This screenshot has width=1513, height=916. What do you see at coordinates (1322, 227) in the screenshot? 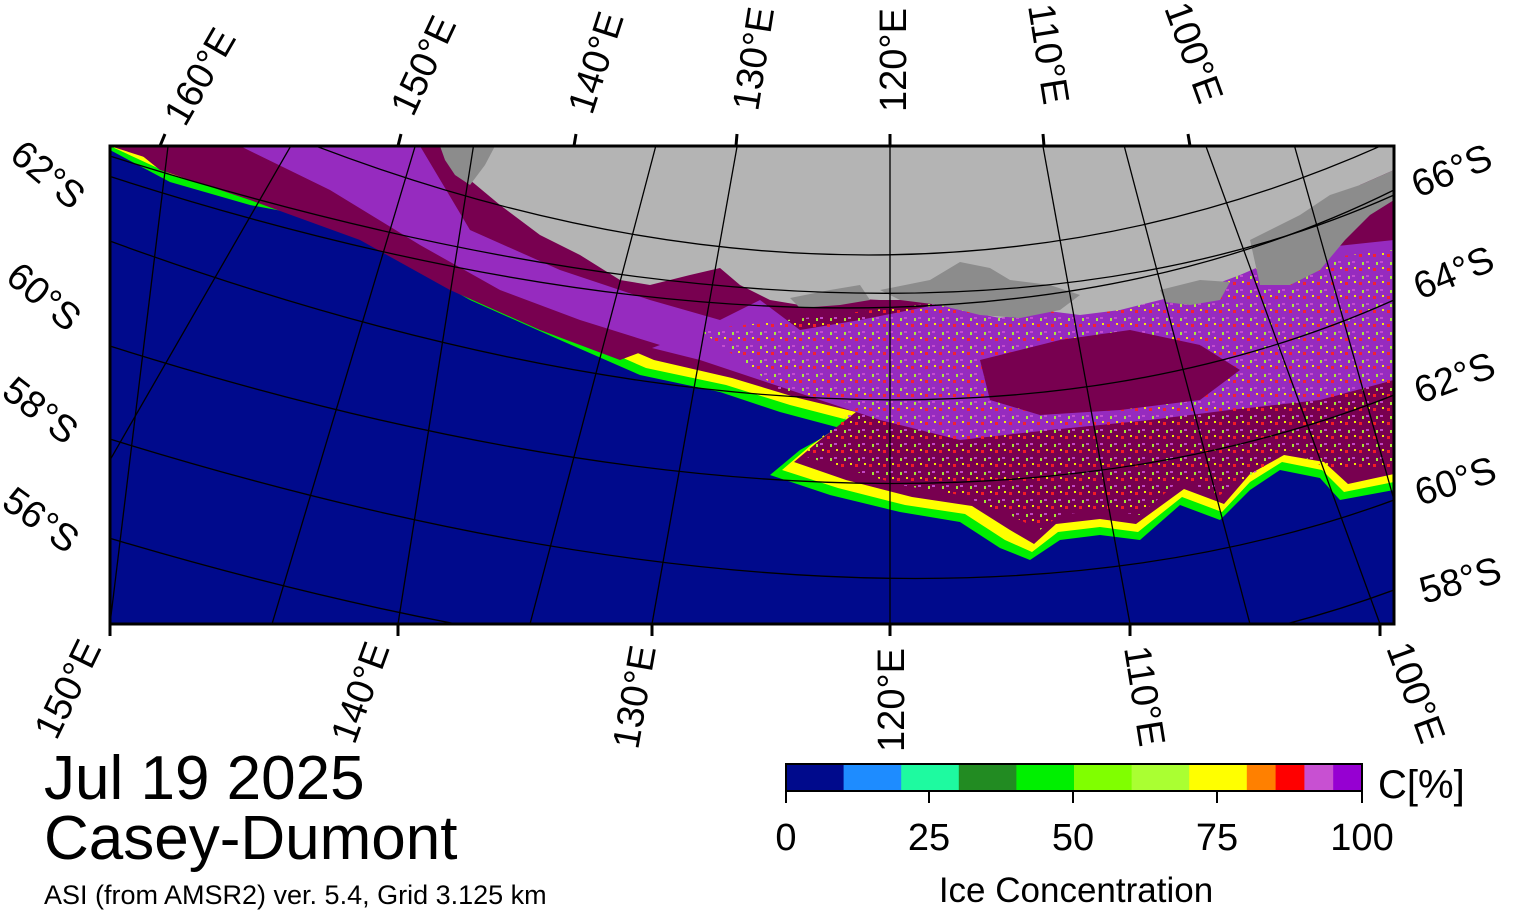
I see `land-ice-shelf-east` at bounding box center [1322, 227].